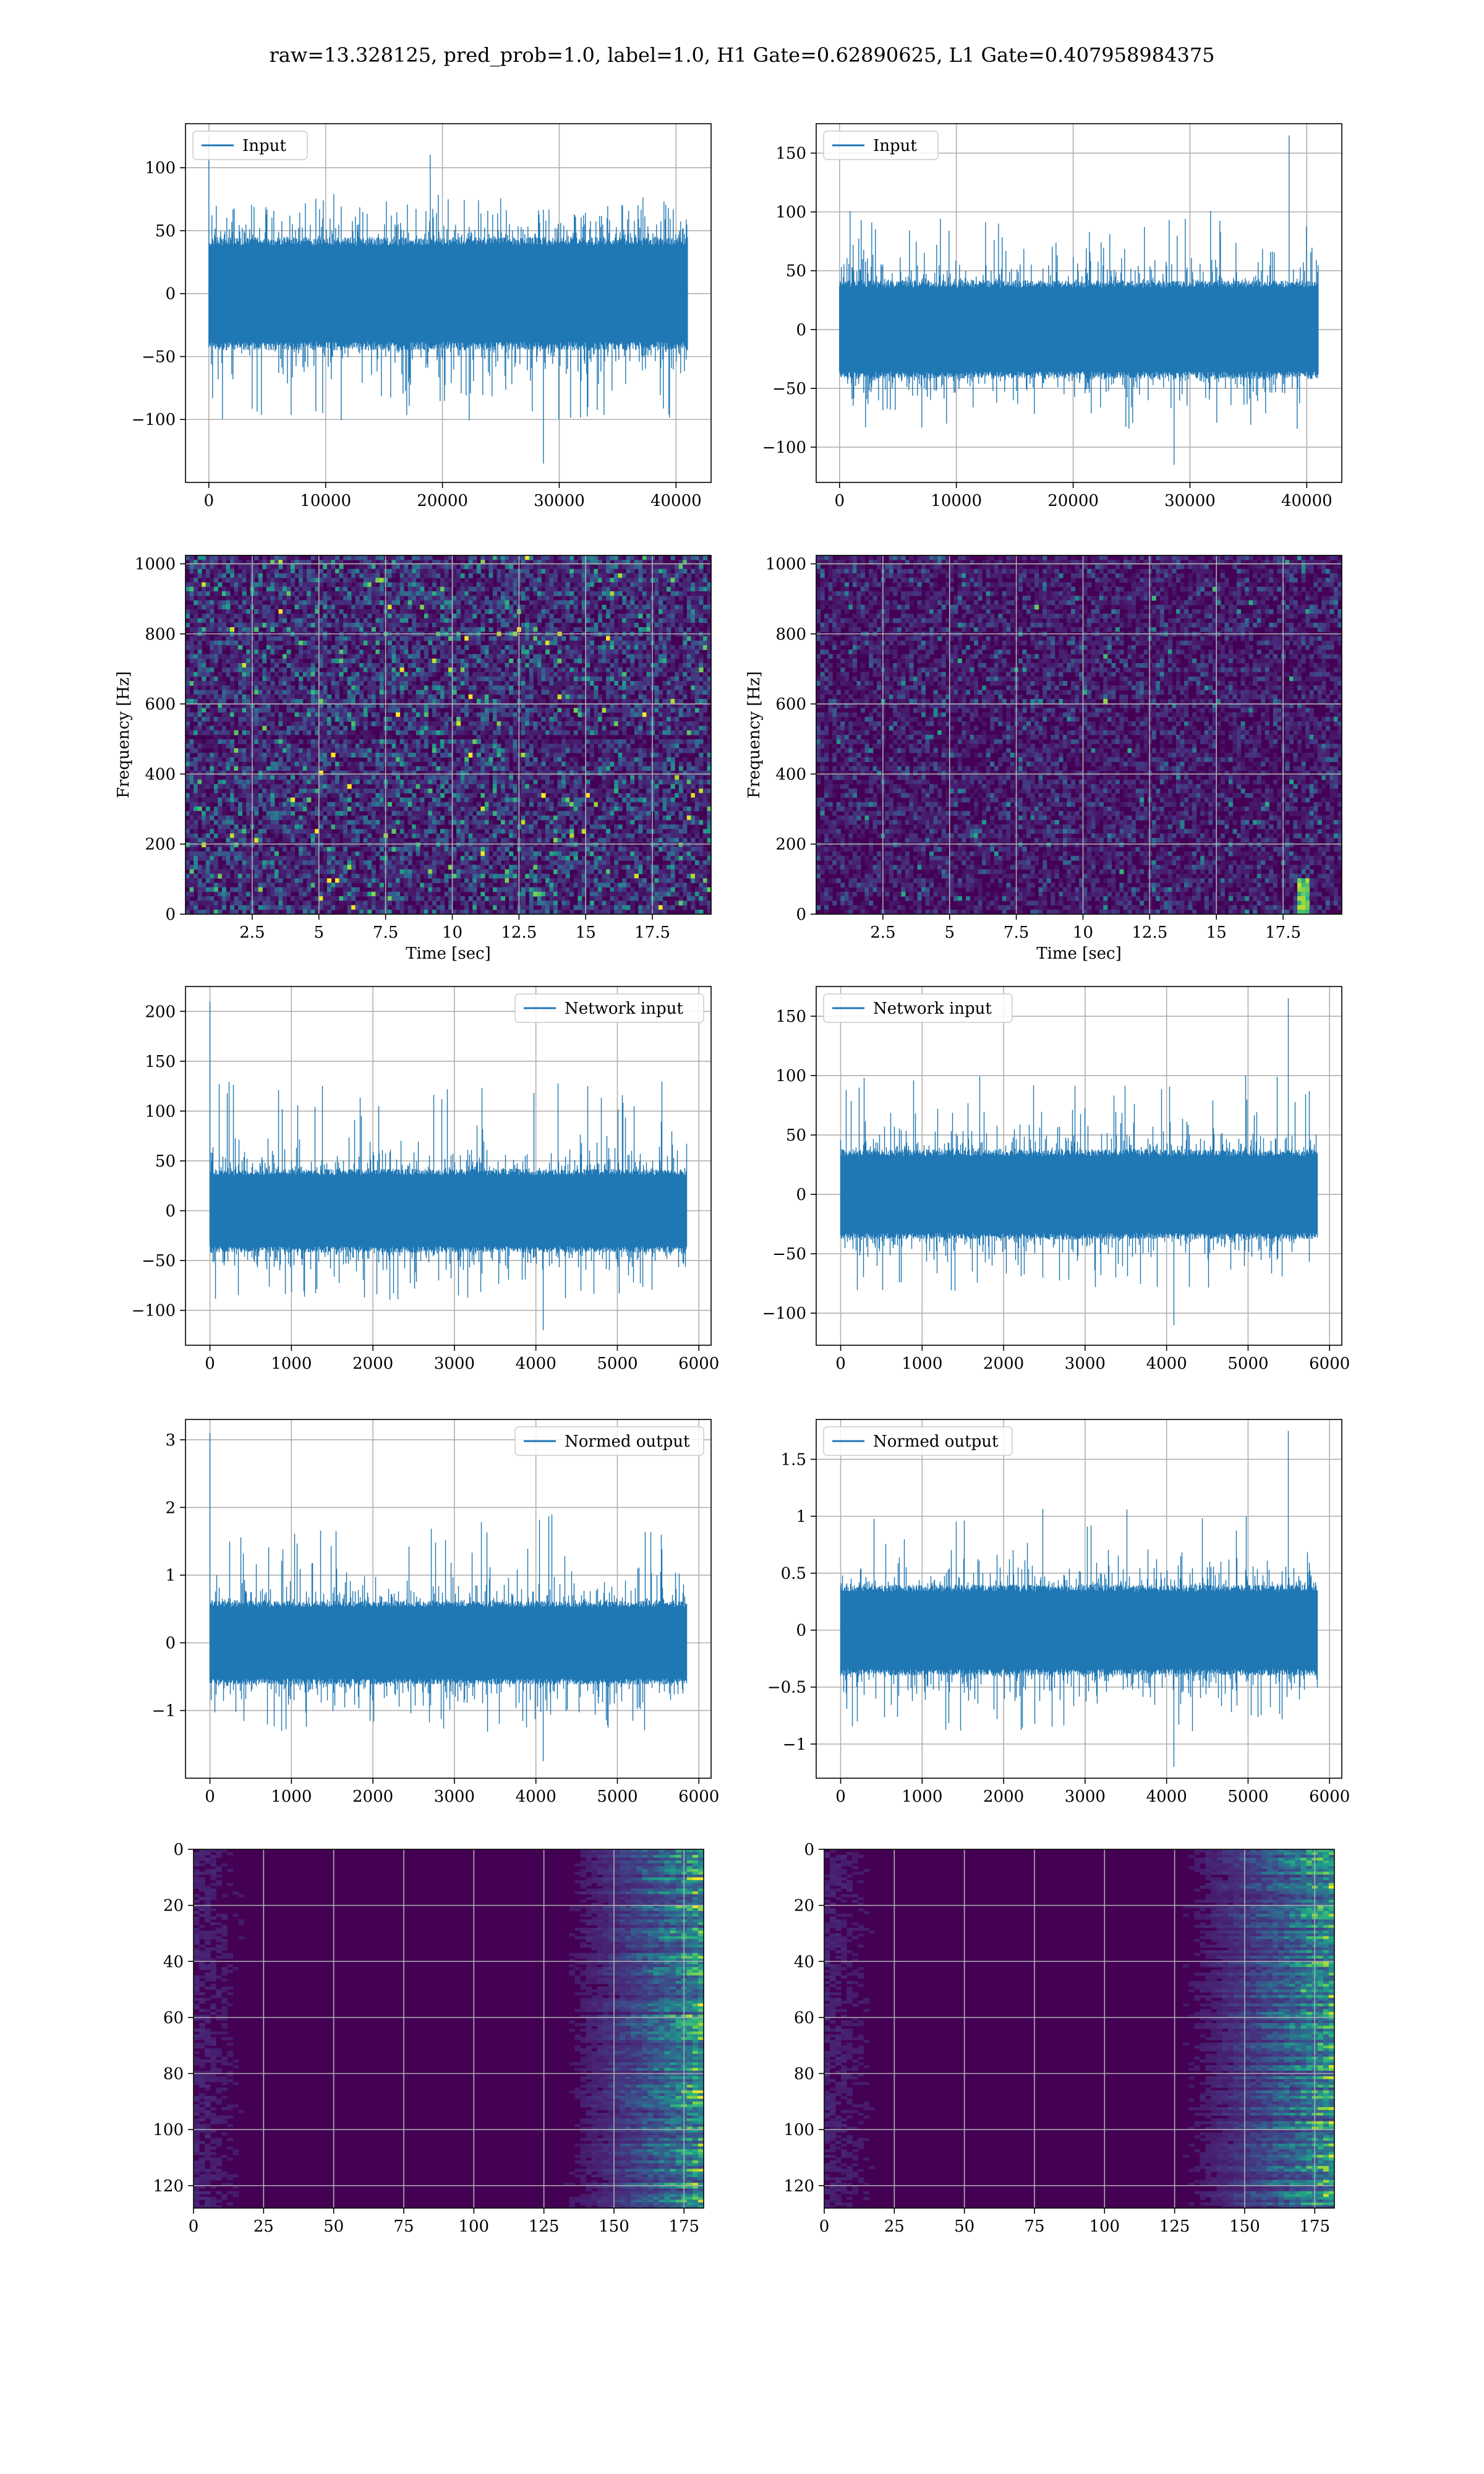  What do you see at coordinates (160, 1111) in the screenshot?
I see `y-tick-label: 100` at bounding box center [160, 1111].